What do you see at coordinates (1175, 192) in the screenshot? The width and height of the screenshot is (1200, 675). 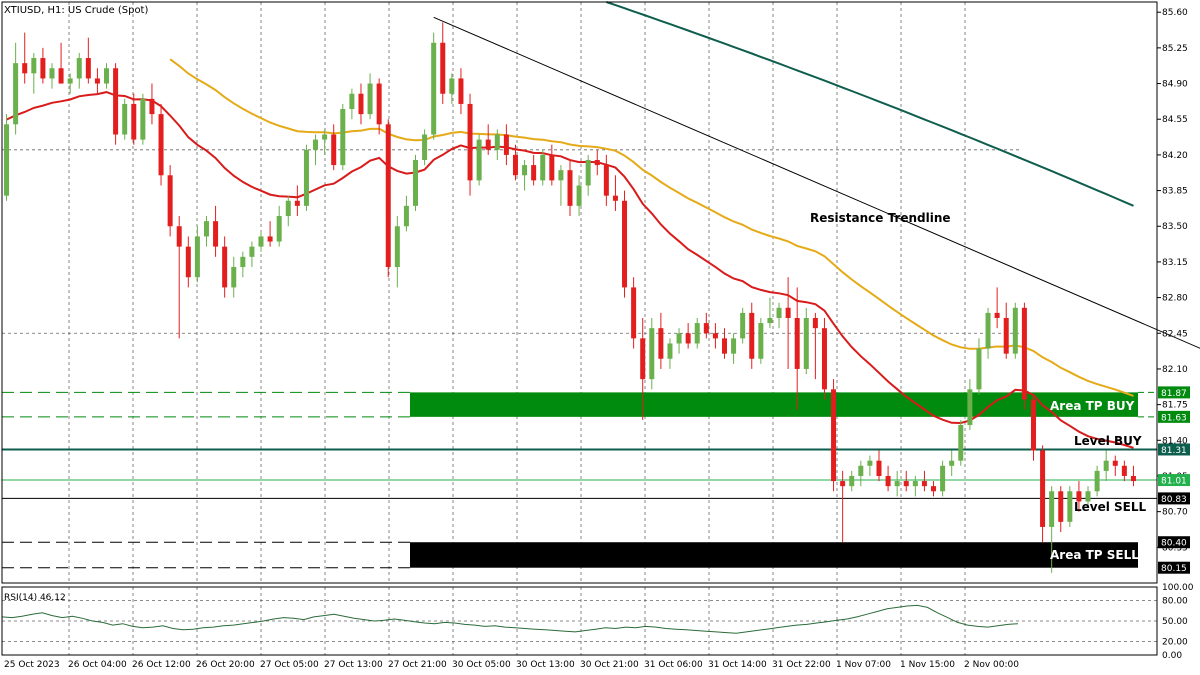 I see `y-tick-label: 83.85` at bounding box center [1175, 192].